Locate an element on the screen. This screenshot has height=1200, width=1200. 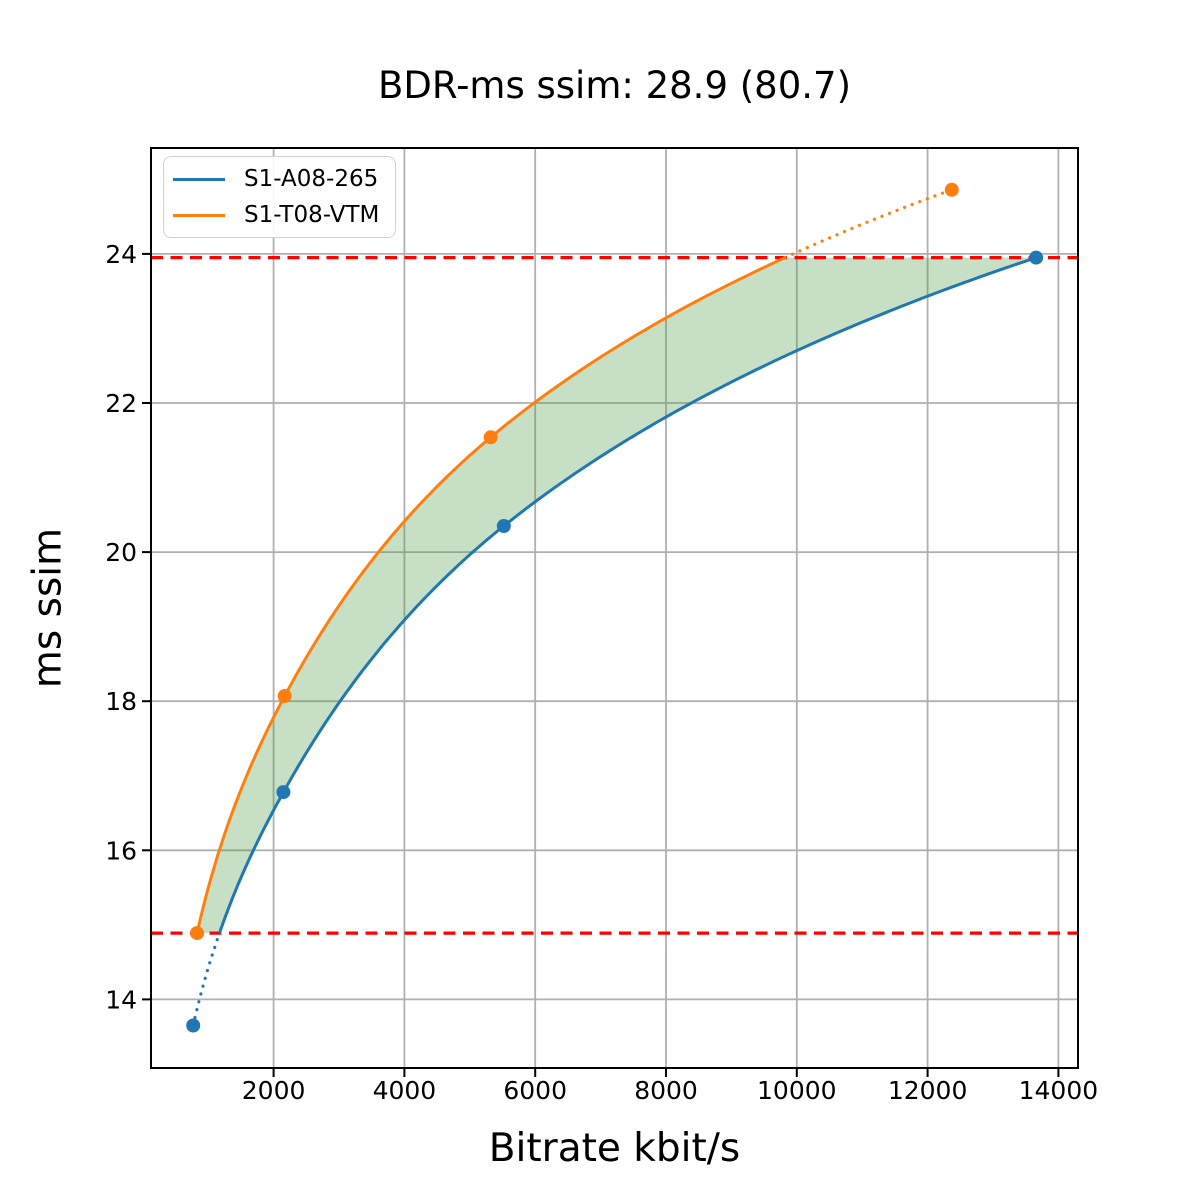
x-axis-label: Bitrate kbit/s is located at coordinates (614, 1148).